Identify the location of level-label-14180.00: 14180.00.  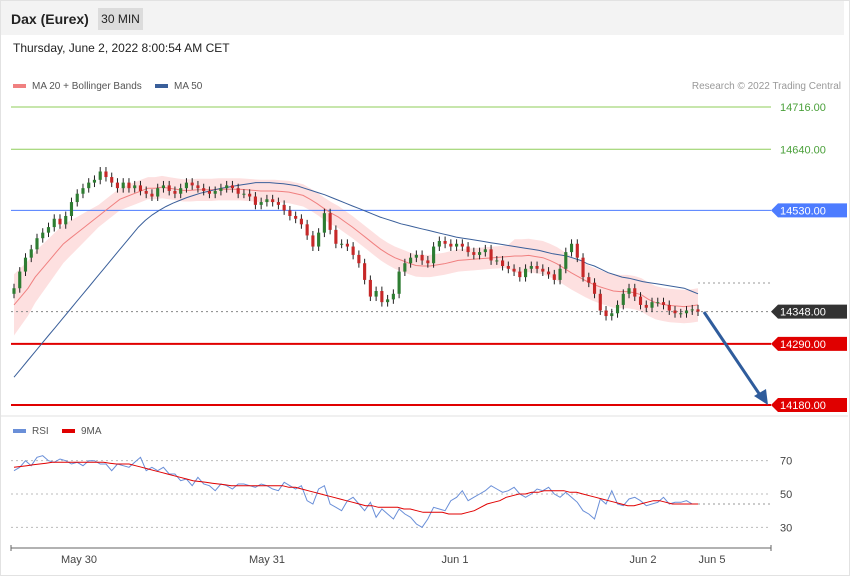
(803, 406).